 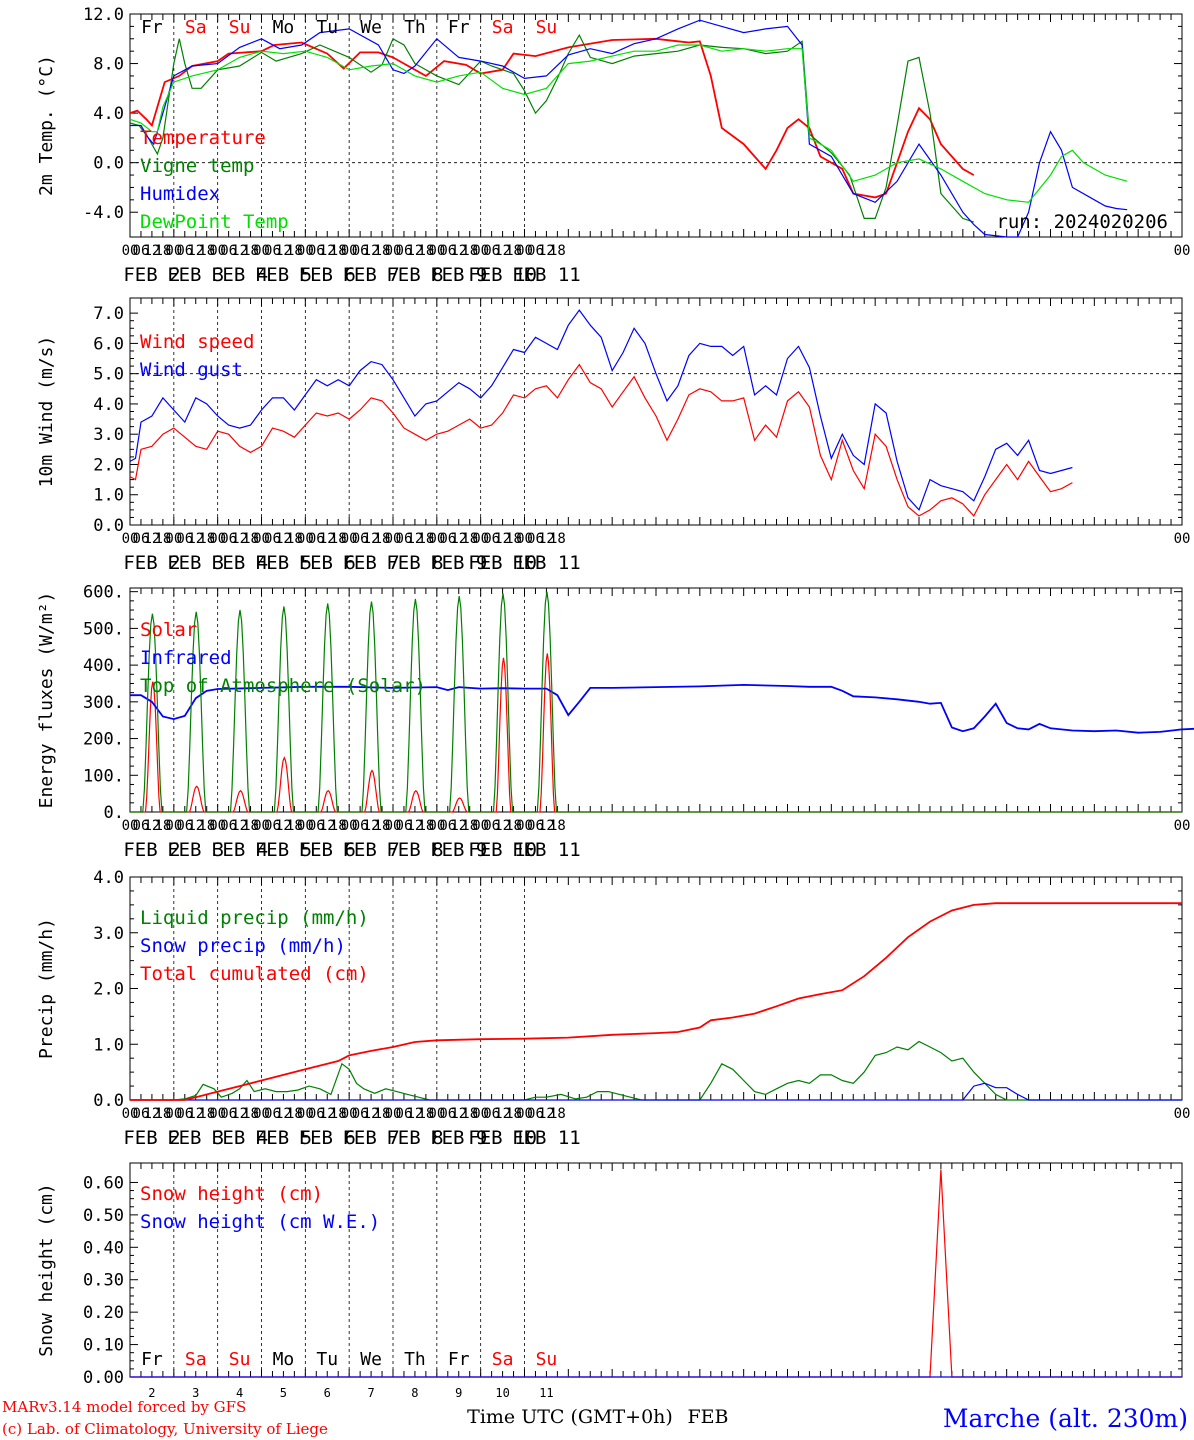 I want to click on day-number: 4, so click(x=239, y=1393).